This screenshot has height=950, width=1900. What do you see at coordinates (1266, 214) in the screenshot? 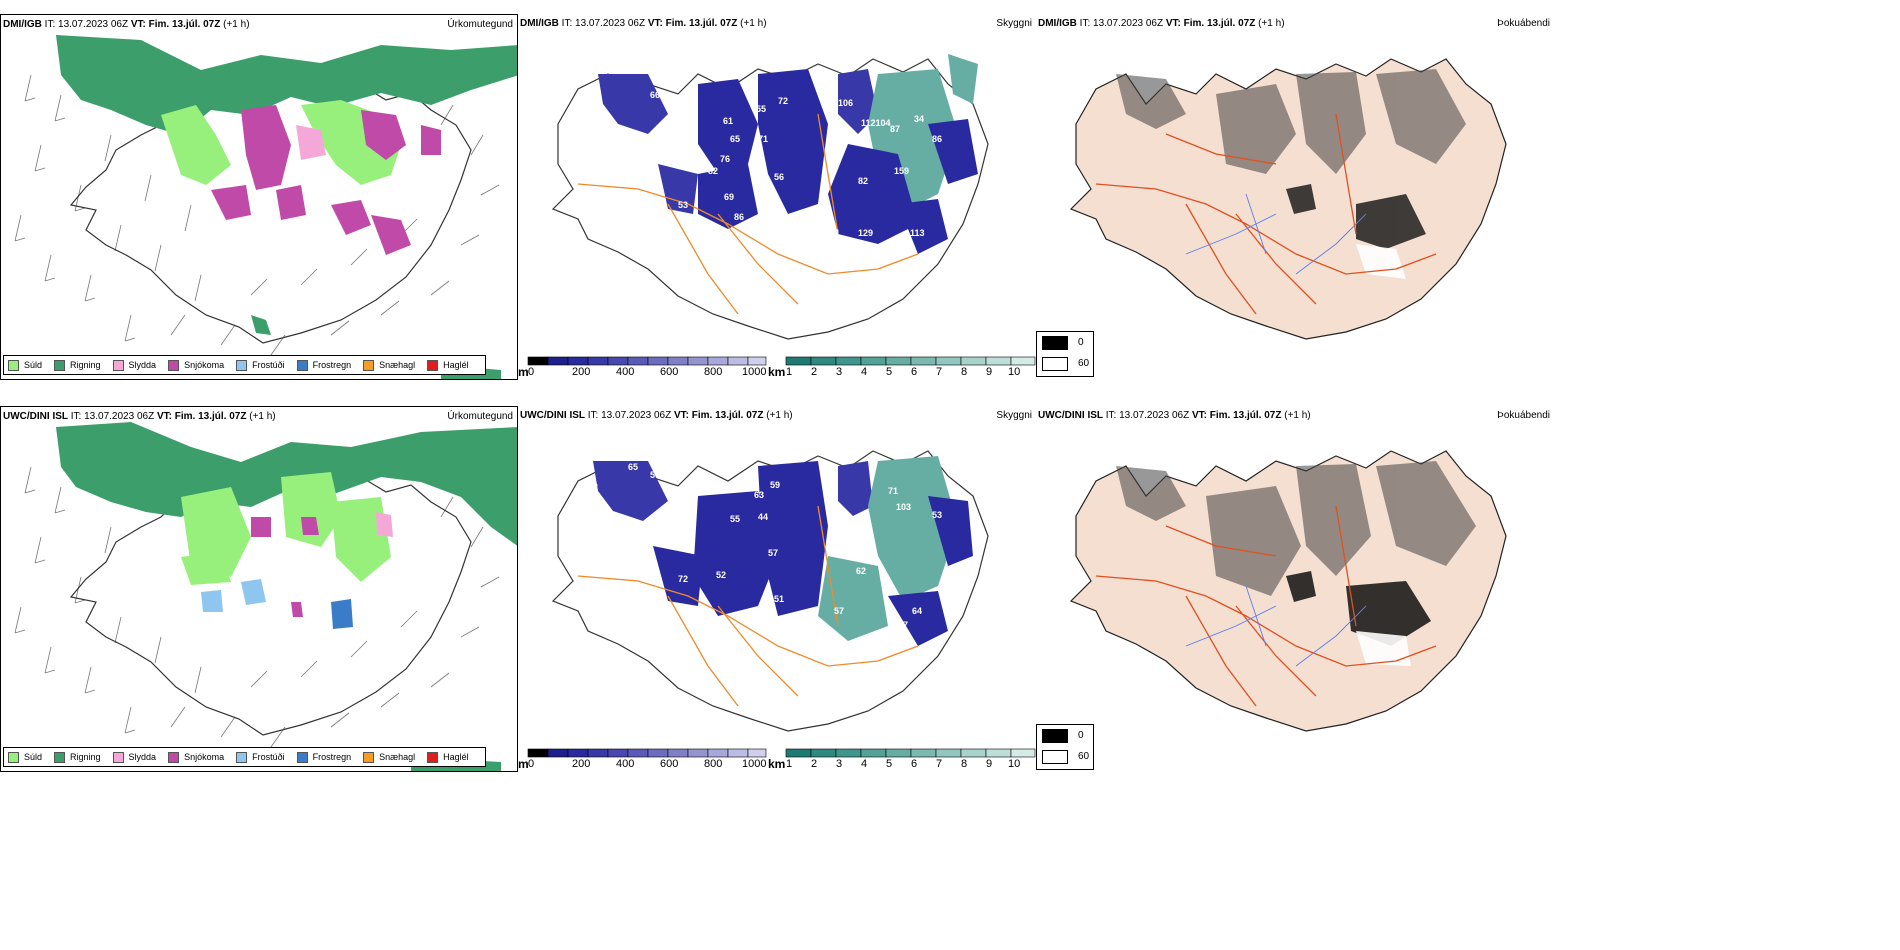
I see `red-road-network` at bounding box center [1266, 214].